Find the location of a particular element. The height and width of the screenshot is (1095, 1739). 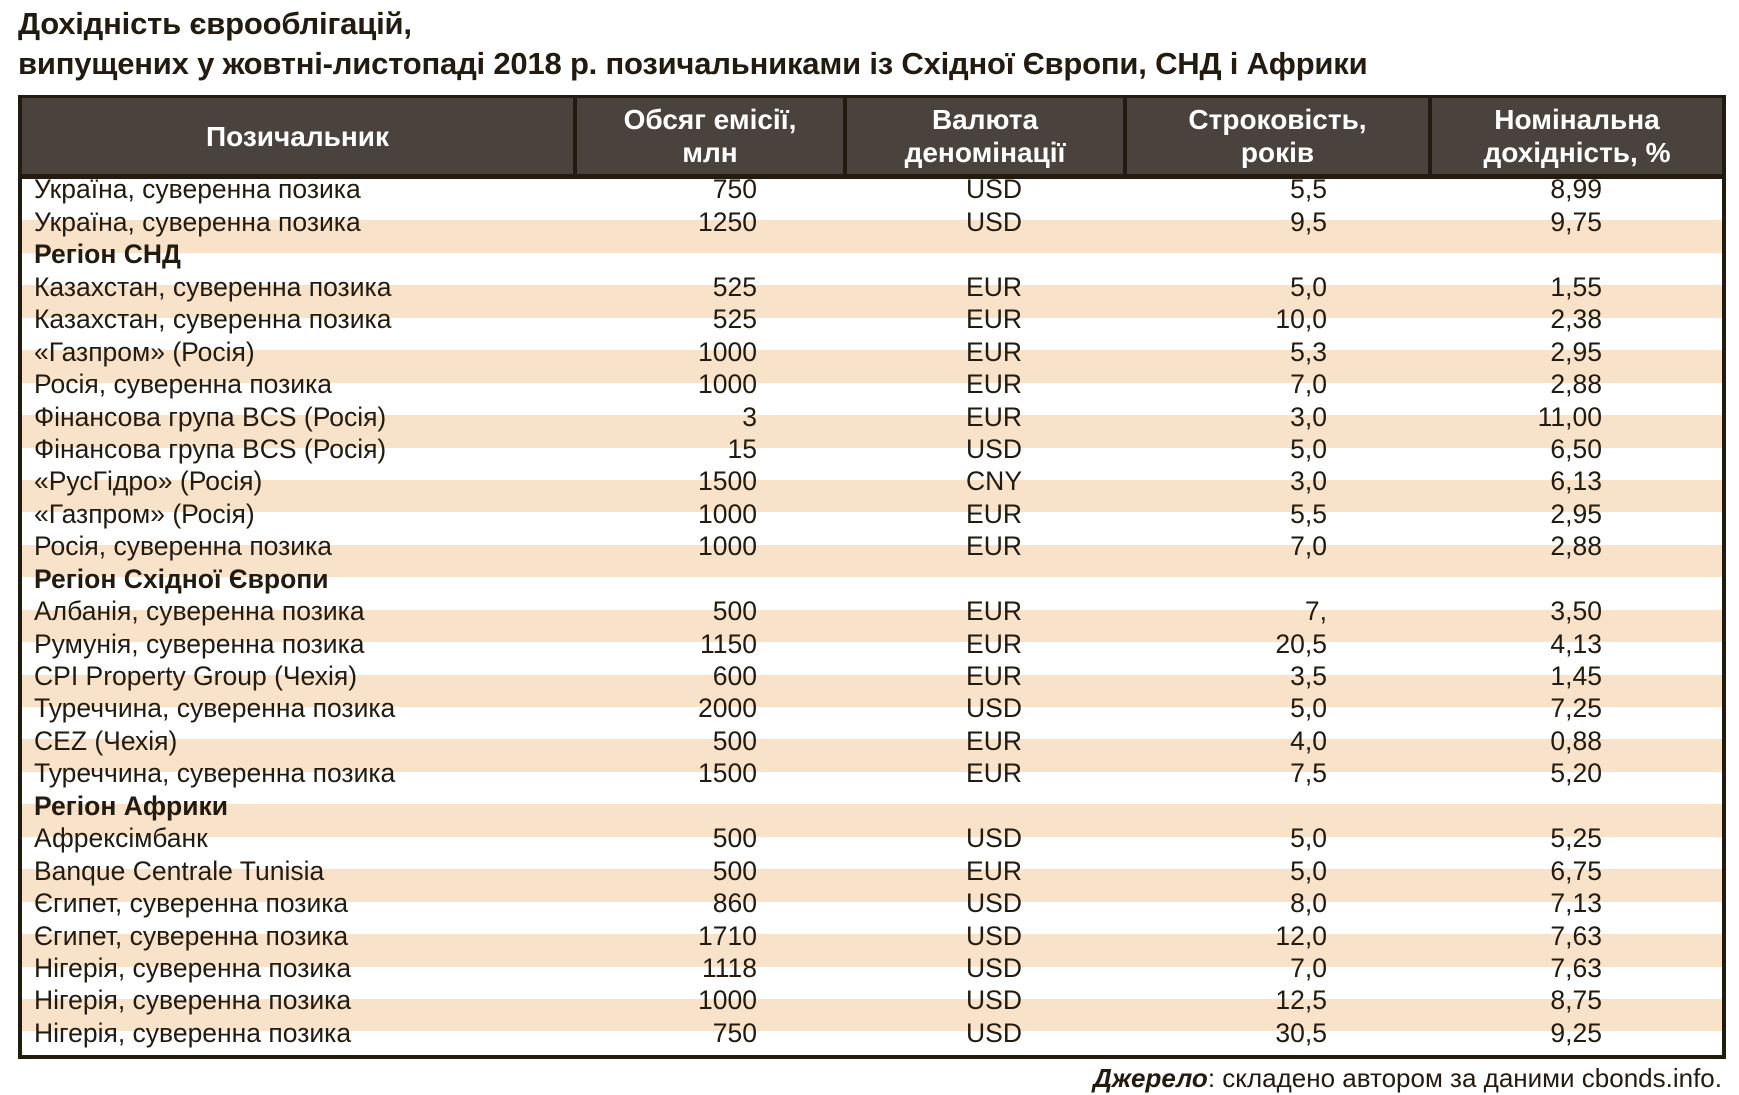

table-row: Росія, суверенна позика 1000 EUR 7,0 2,88 is located at coordinates (872, 388).